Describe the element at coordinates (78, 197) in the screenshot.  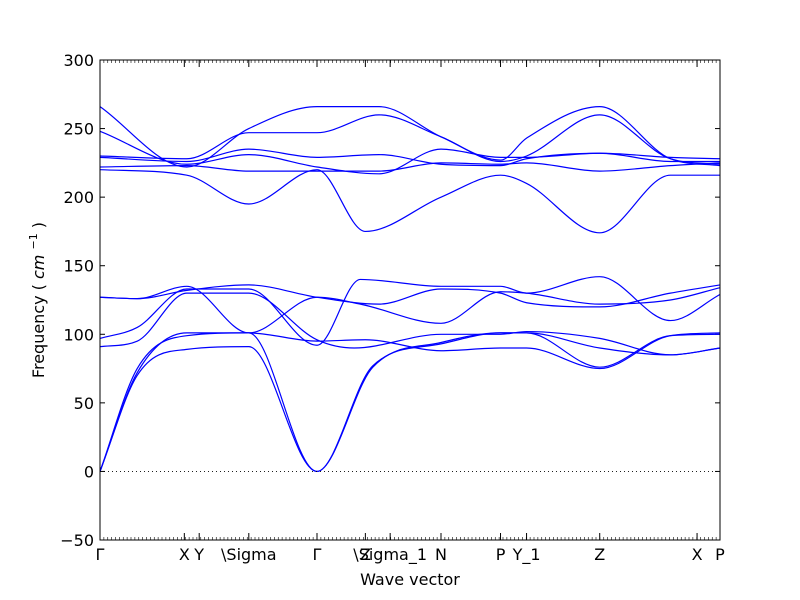
I see `y-tick-label: 200` at that location.